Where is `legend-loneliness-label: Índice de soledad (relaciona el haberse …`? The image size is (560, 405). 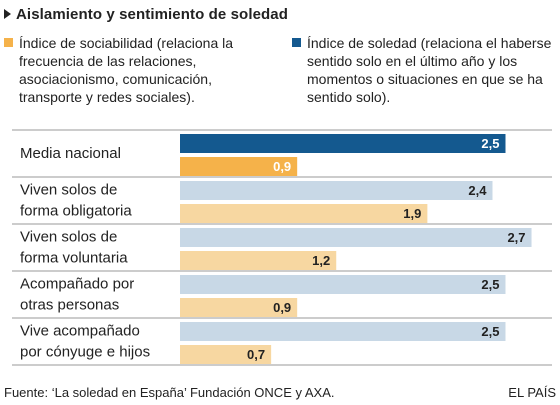
legend-loneliness-label: Índice de soledad (relaciona el haberse … is located at coordinates (429, 70).